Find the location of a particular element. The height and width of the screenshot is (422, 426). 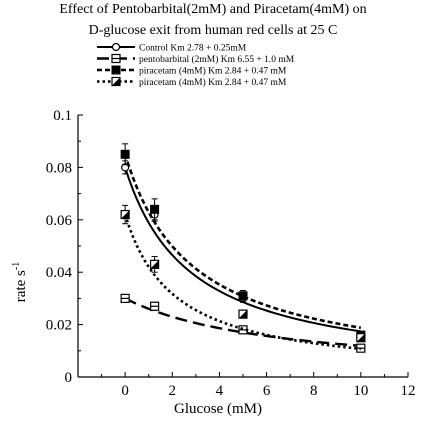

y-tick-label: 0.1 is located at coordinates (62, 116).